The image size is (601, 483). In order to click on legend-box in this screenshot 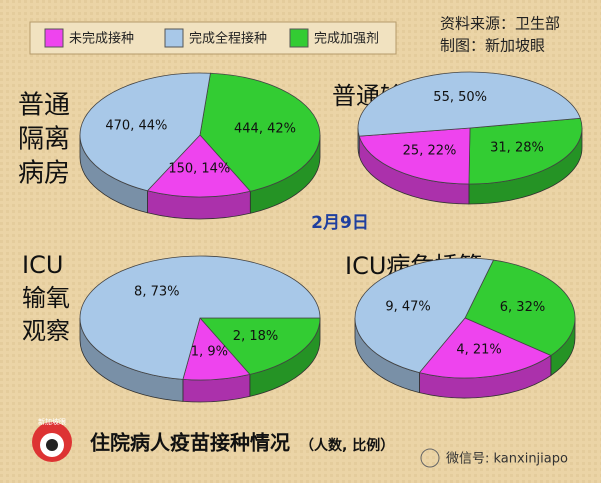, I will do `click(213, 38)`.